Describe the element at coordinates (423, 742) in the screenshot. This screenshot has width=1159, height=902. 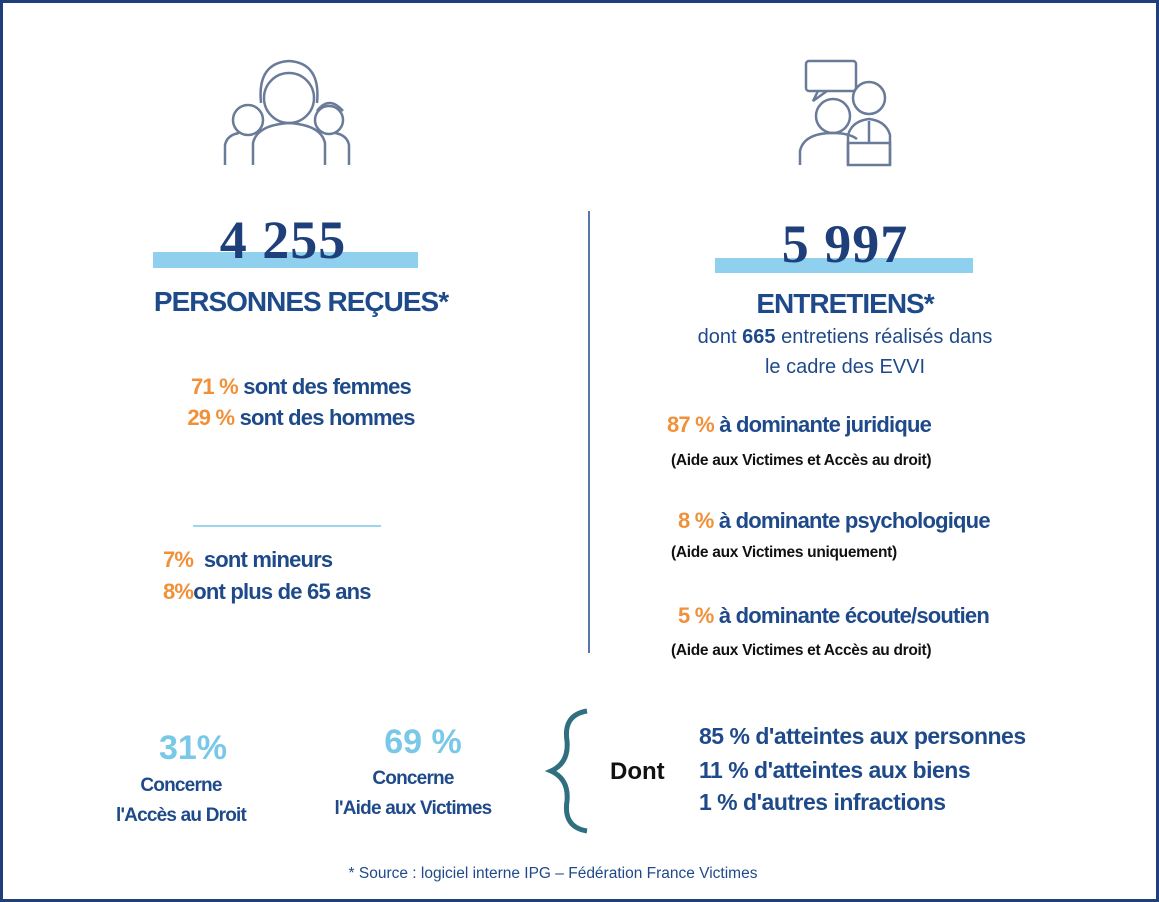
I see `group-pct: 69 %` at that location.